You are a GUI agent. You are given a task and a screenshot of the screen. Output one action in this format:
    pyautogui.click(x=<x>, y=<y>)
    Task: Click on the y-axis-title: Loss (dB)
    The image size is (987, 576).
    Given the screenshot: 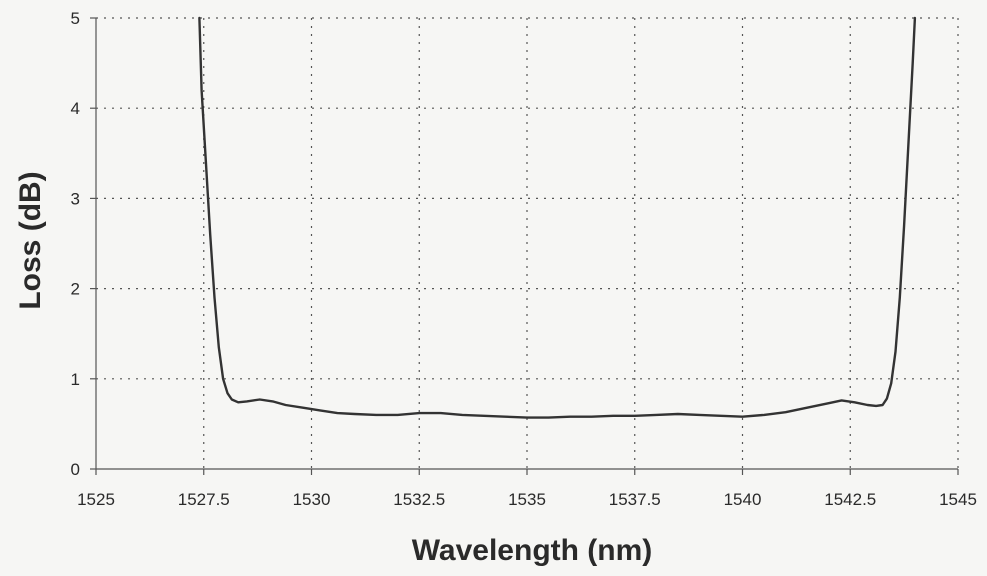 What is the action you would take?
    pyautogui.click(x=30, y=240)
    